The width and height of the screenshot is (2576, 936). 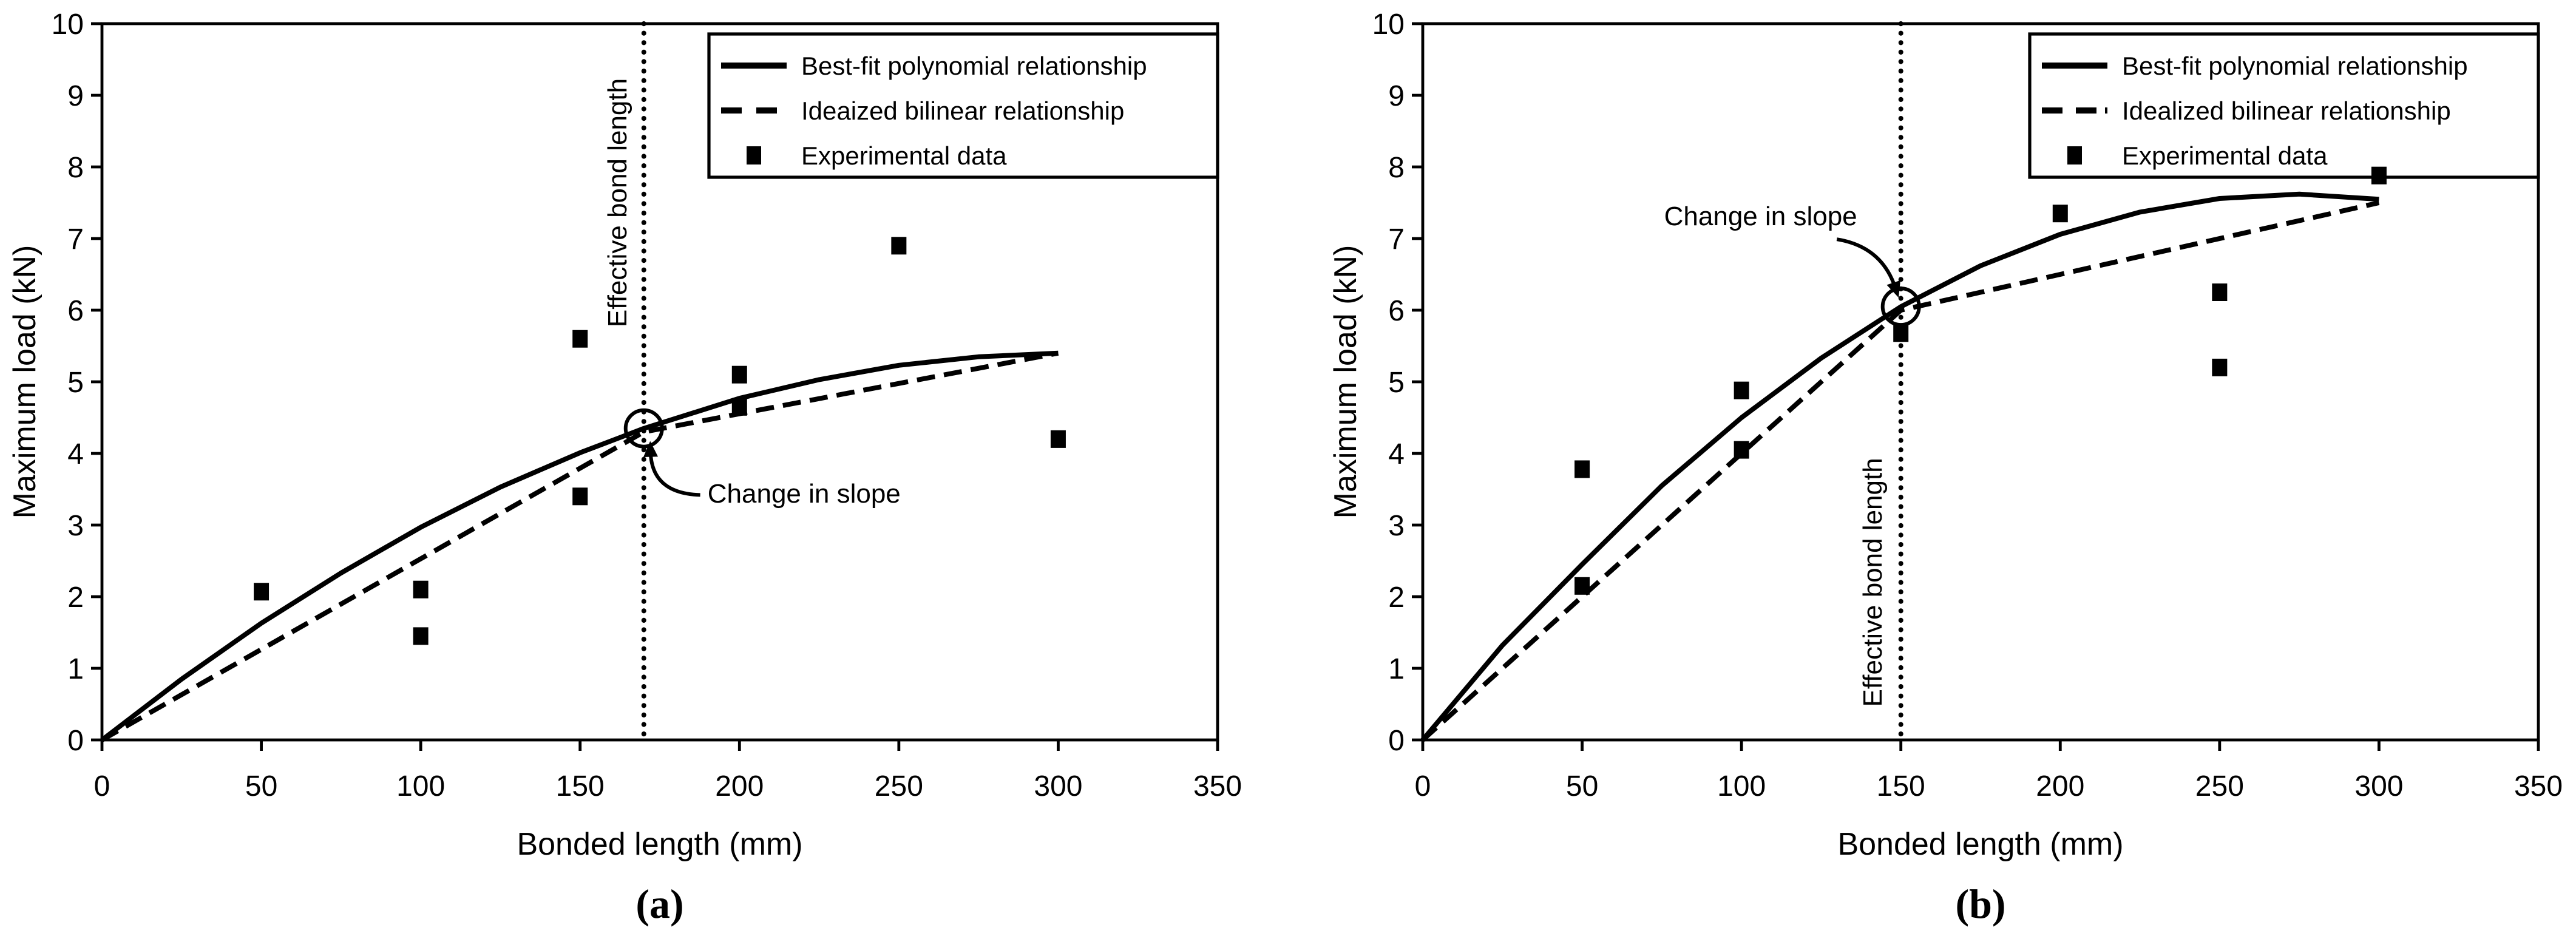 I want to click on legend-item-label: Ideaized bilinear relationship, so click(x=962, y=111).